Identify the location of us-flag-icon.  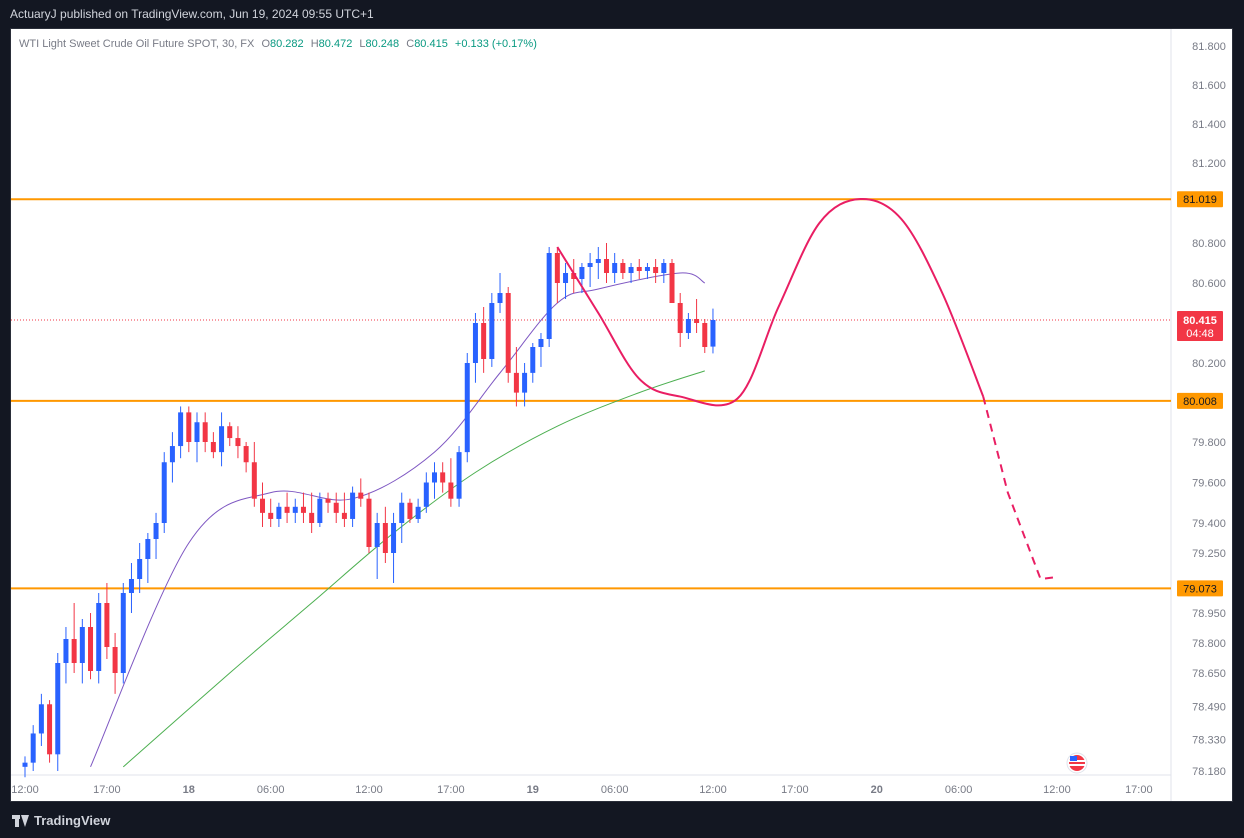
(1077, 763).